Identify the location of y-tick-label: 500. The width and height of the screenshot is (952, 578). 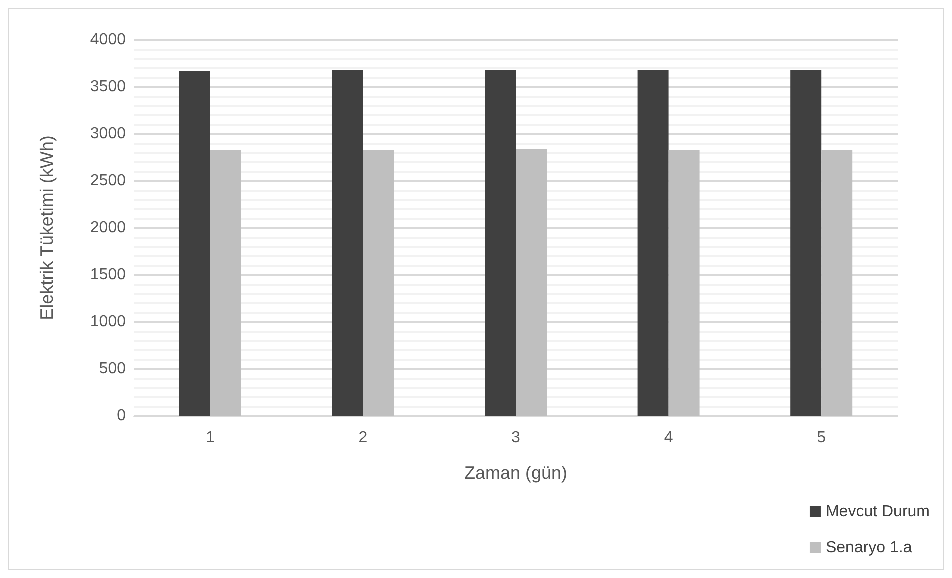
(112, 369).